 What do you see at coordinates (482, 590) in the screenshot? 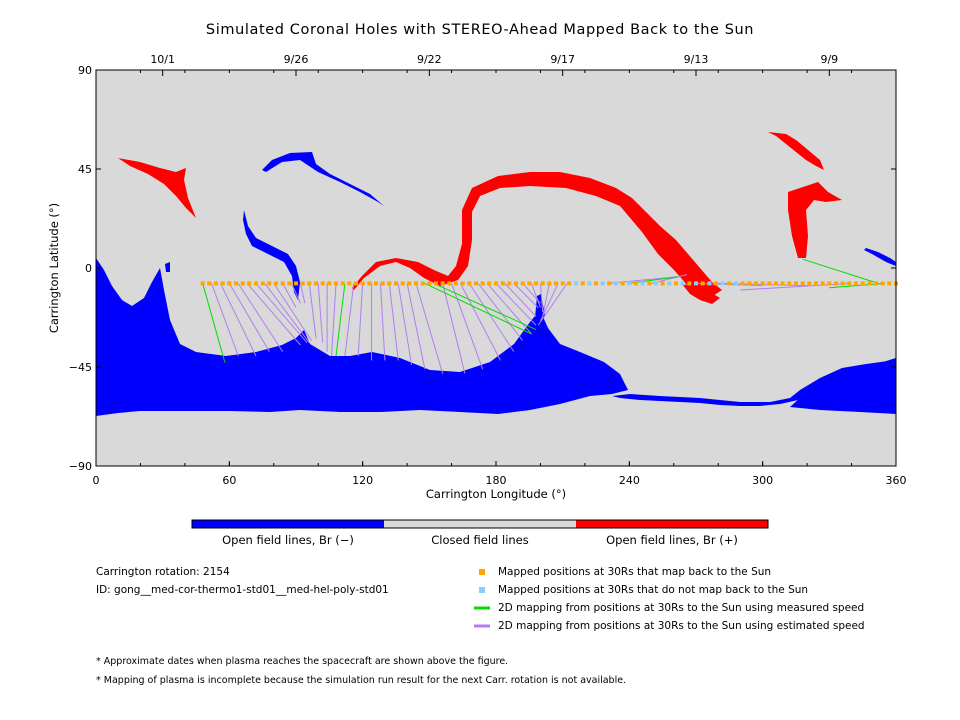
I see `legend-not-mapped-marker` at bounding box center [482, 590].